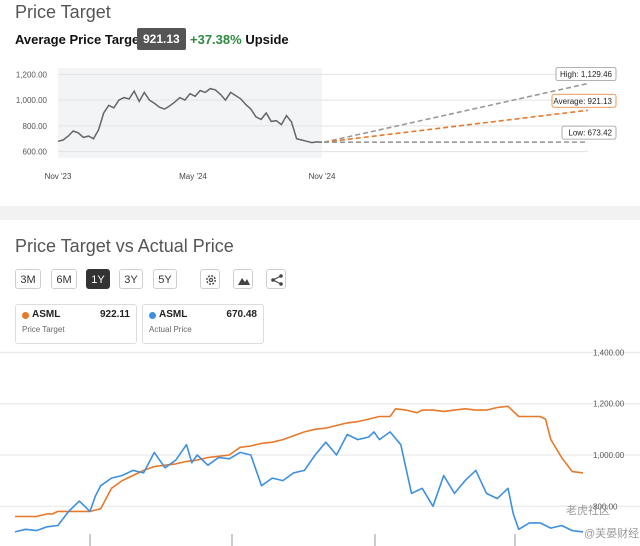 This screenshot has height=546, width=640. What do you see at coordinates (170, 329) in the screenshot?
I see `legend-sublabel: Actual Price` at bounding box center [170, 329].